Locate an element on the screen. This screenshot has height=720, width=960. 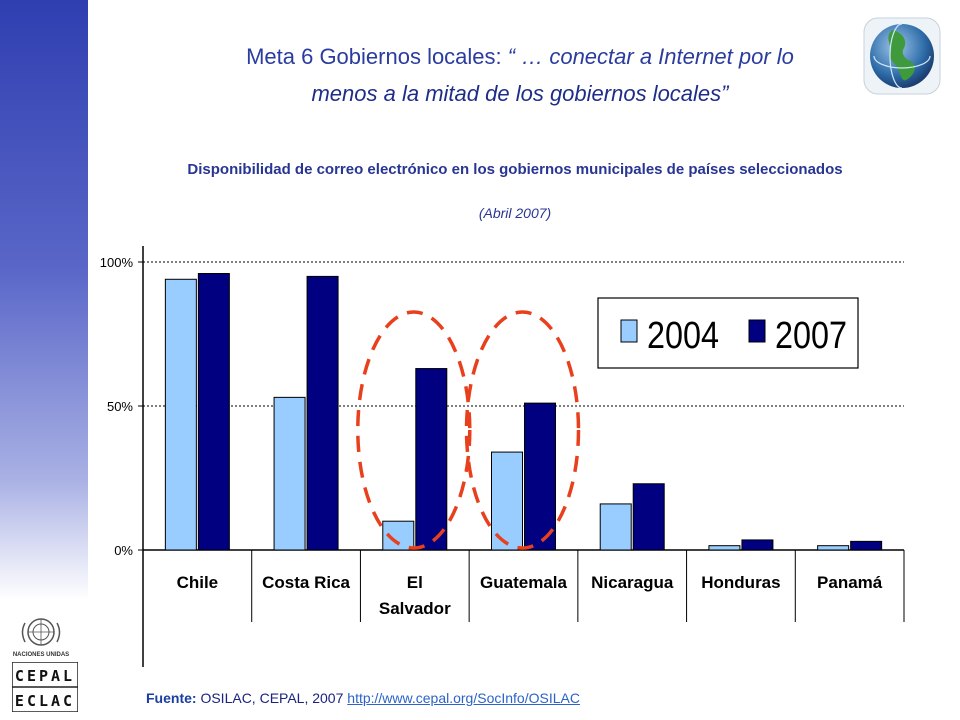
x-tick-label: Guatemala is located at coordinates (523, 582).